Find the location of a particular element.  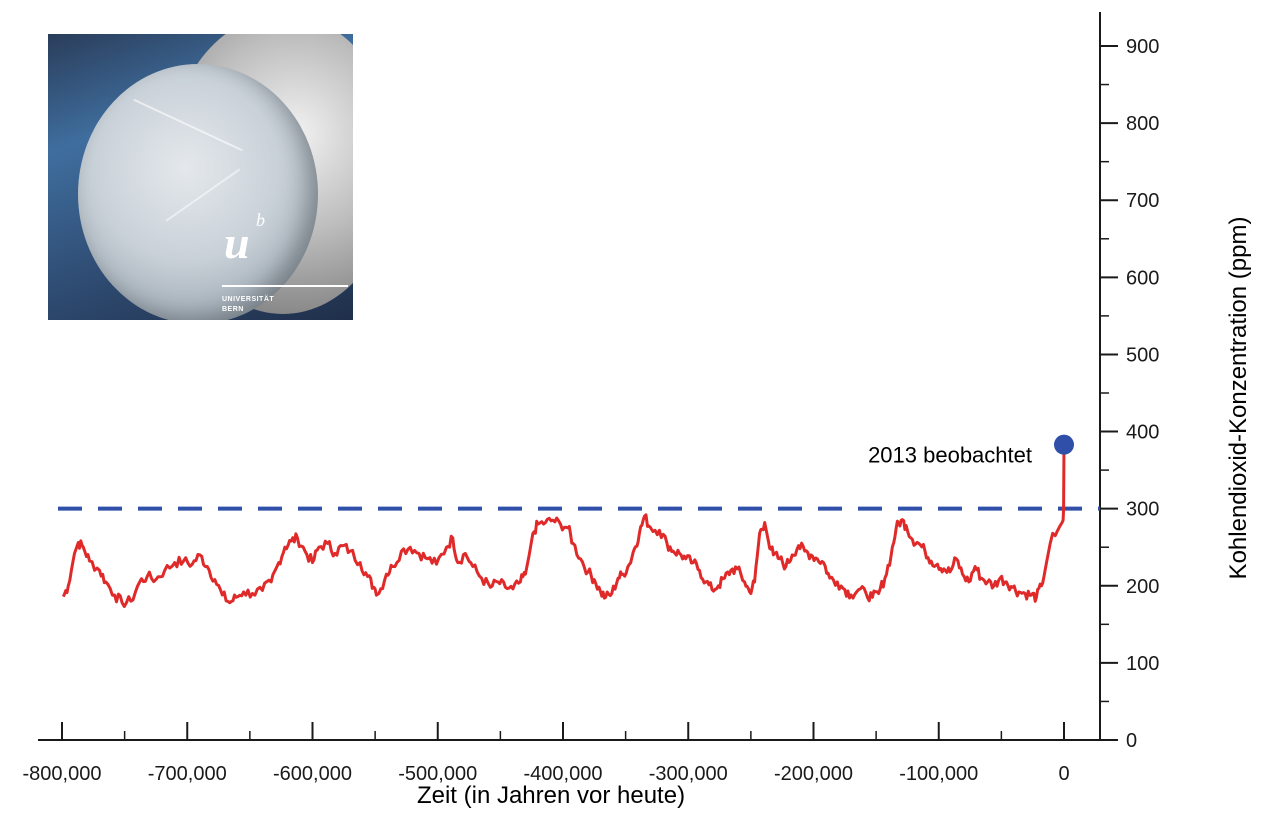

x-tick-label: -700,000 is located at coordinates (187, 774).